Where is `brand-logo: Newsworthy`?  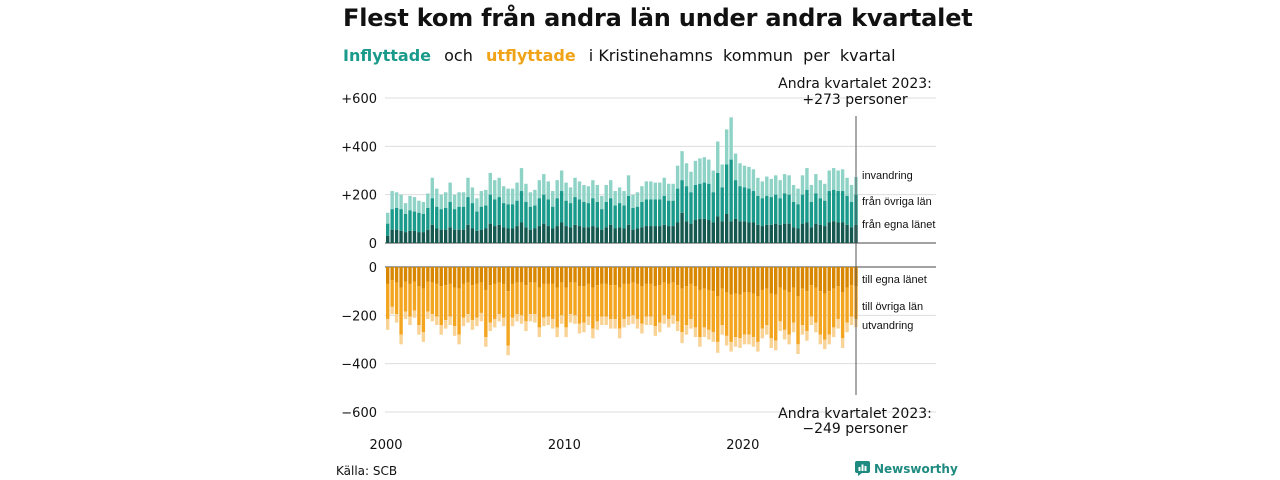
brand-logo: Newsworthy is located at coordinates (906, 468).